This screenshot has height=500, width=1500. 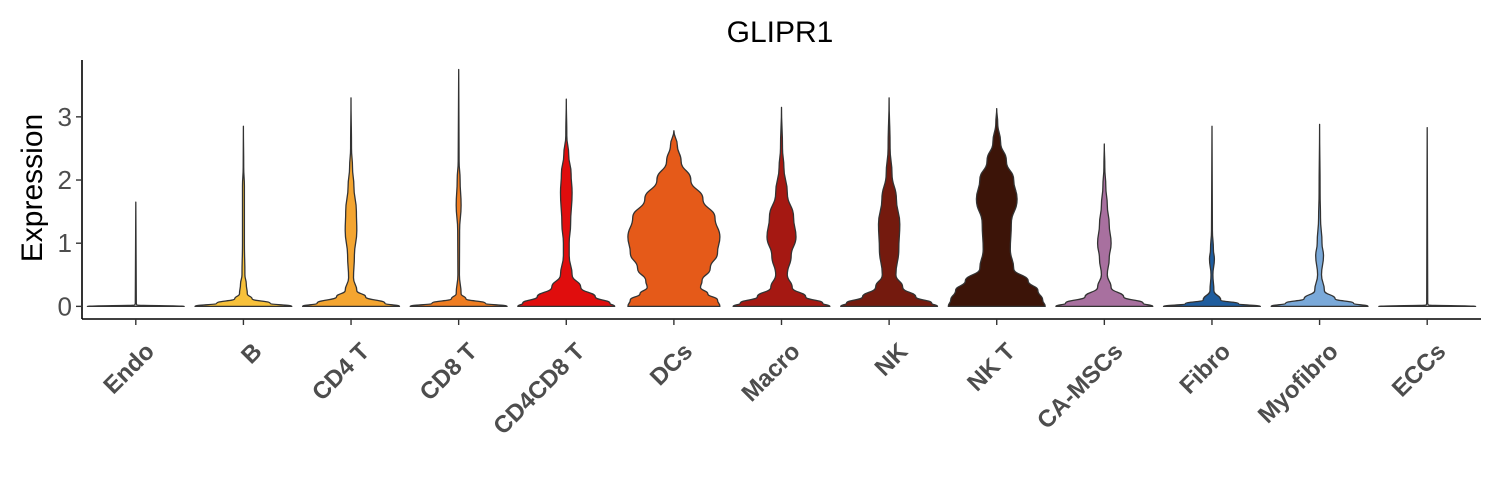 What do you see at coordinates (251, 353) in the screenshot?
I see `x-tick-label: B` at bounding box center [251, 353].